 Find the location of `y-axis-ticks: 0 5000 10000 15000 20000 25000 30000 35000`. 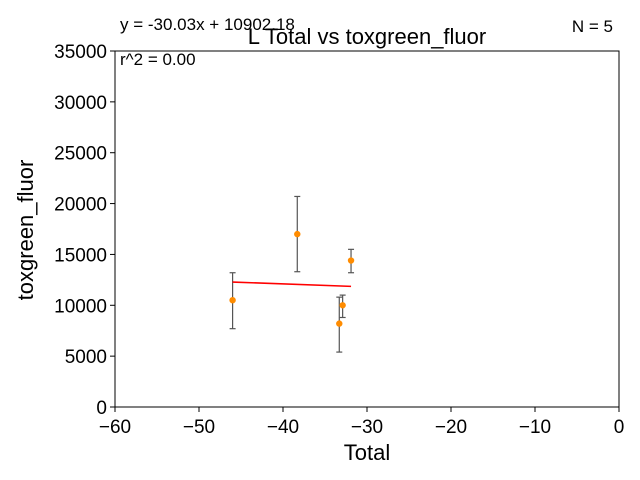

y-axis-ticks: 0 5000 10000 15000 20000 25000 30000 35000 is located at coordinates (84, 230).